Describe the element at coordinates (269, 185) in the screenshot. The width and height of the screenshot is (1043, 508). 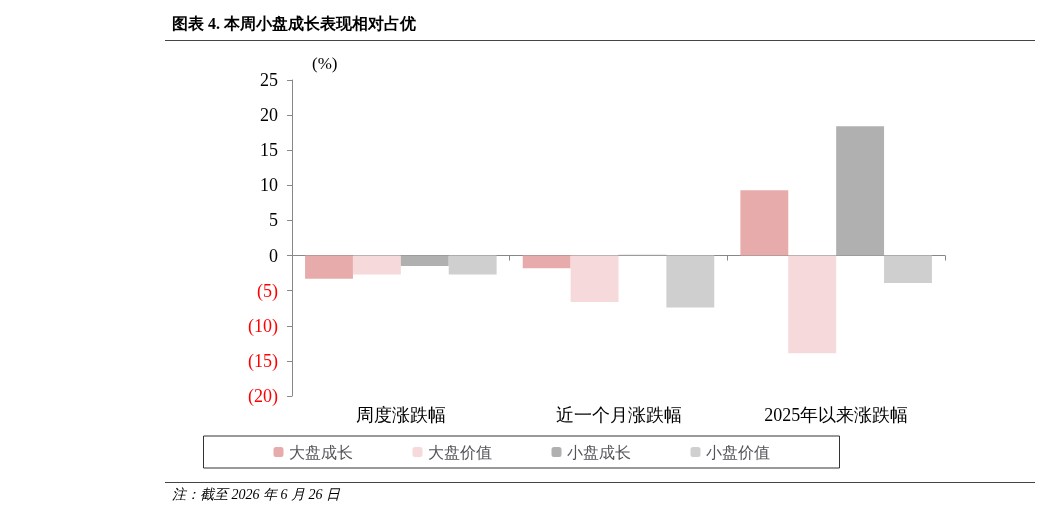
I see `y-tick-label: 10` at that location.